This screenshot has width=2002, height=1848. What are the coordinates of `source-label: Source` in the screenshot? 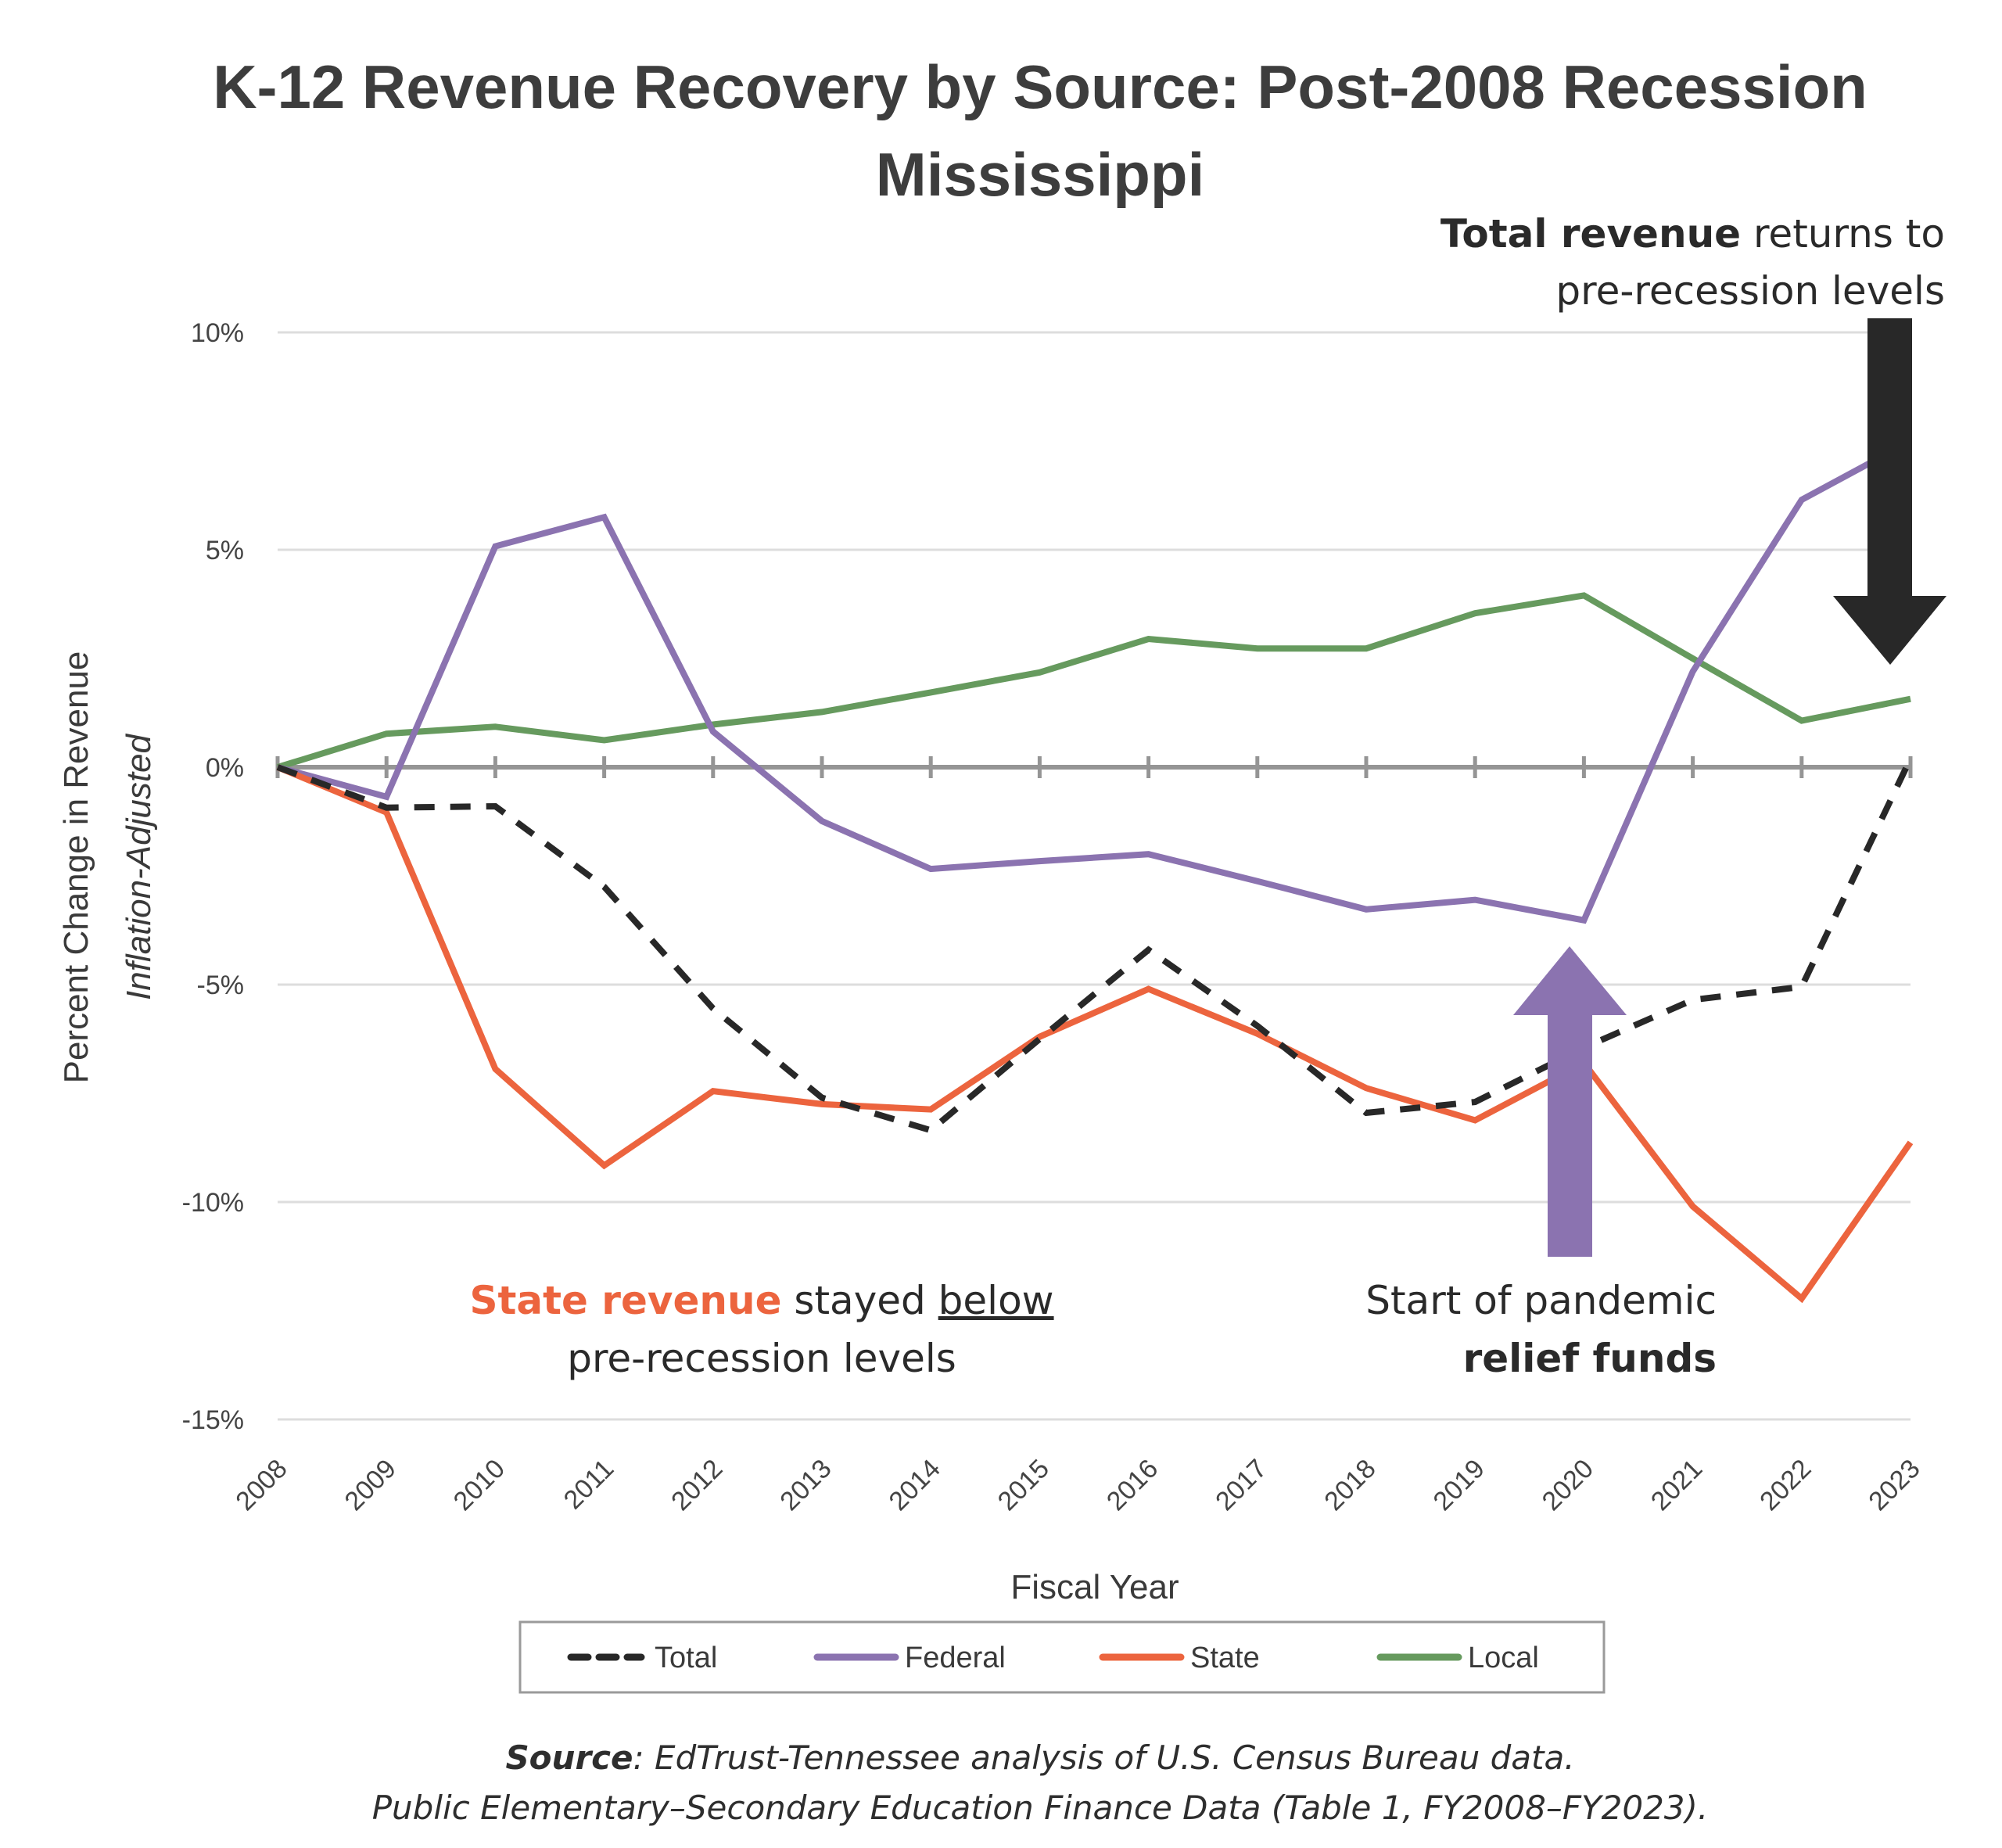 It's located at (569, 1758).